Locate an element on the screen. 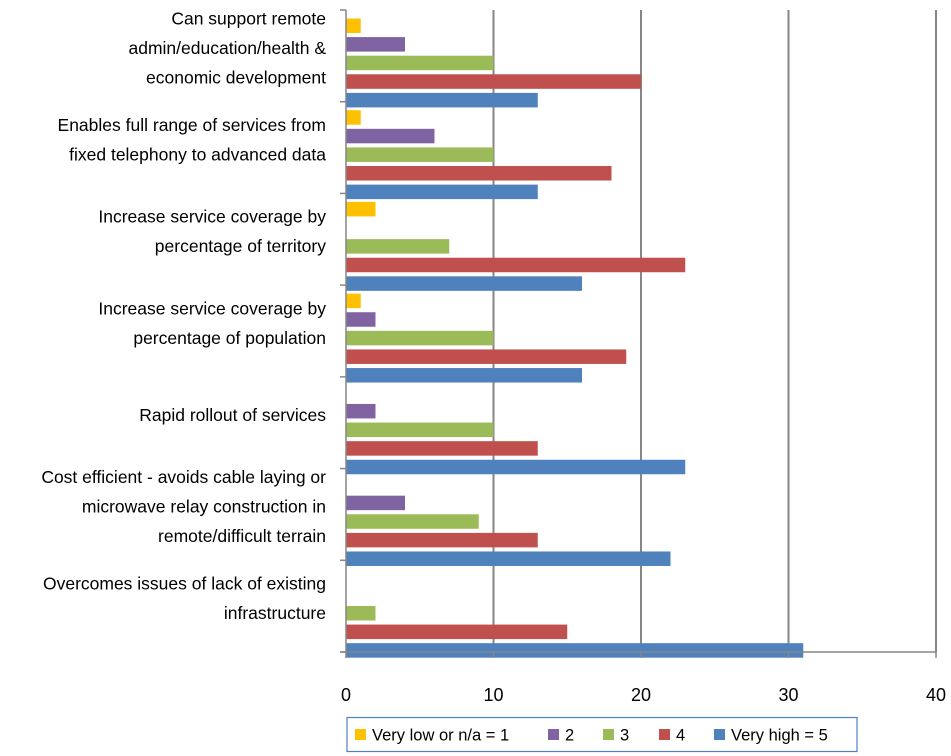  x-tick-label: 20 is located at coordinates (641, 695).